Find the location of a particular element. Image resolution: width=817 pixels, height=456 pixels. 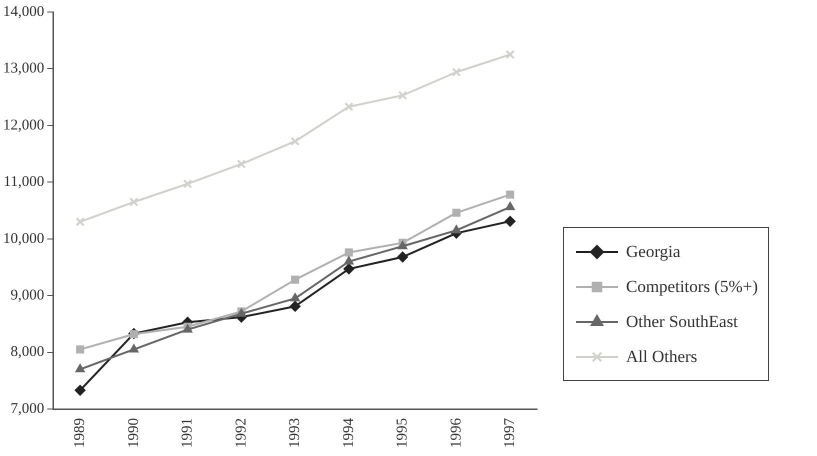

x-tick-label: 1989 is located at coordinates (80, 433).